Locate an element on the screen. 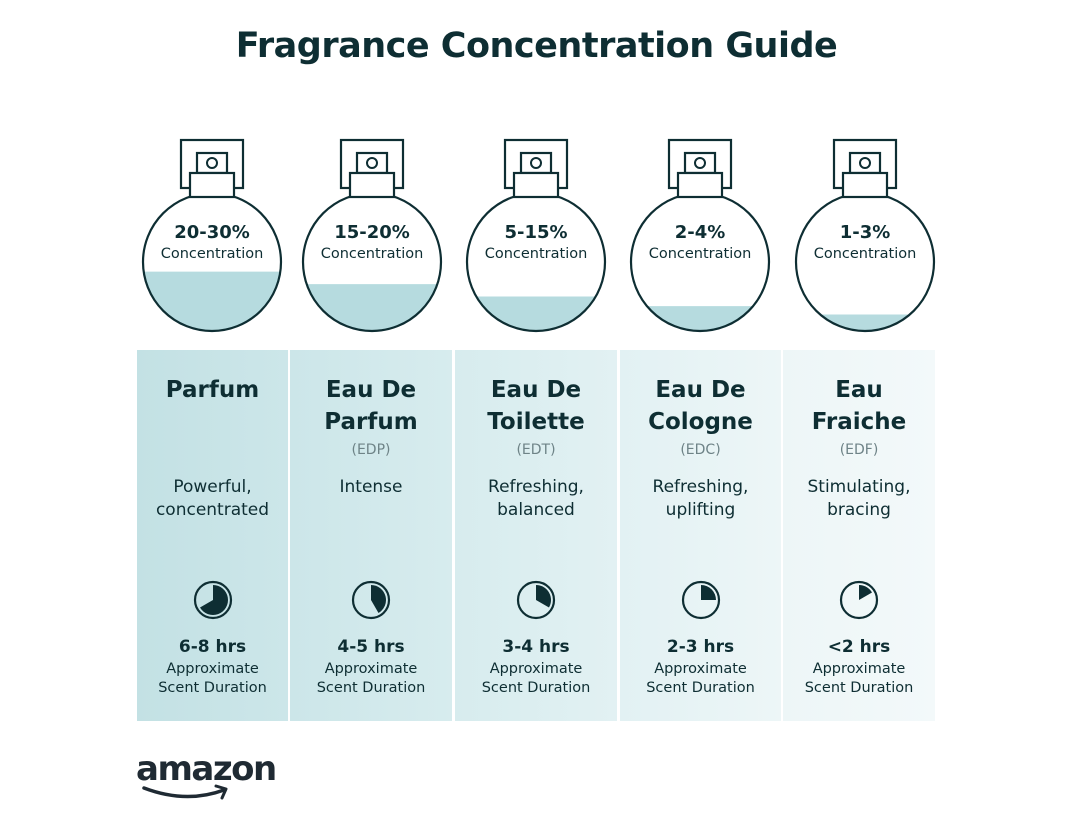 The image size is (1087, 829). concentration-value: 5-15% is located at coordinates (536, 232).